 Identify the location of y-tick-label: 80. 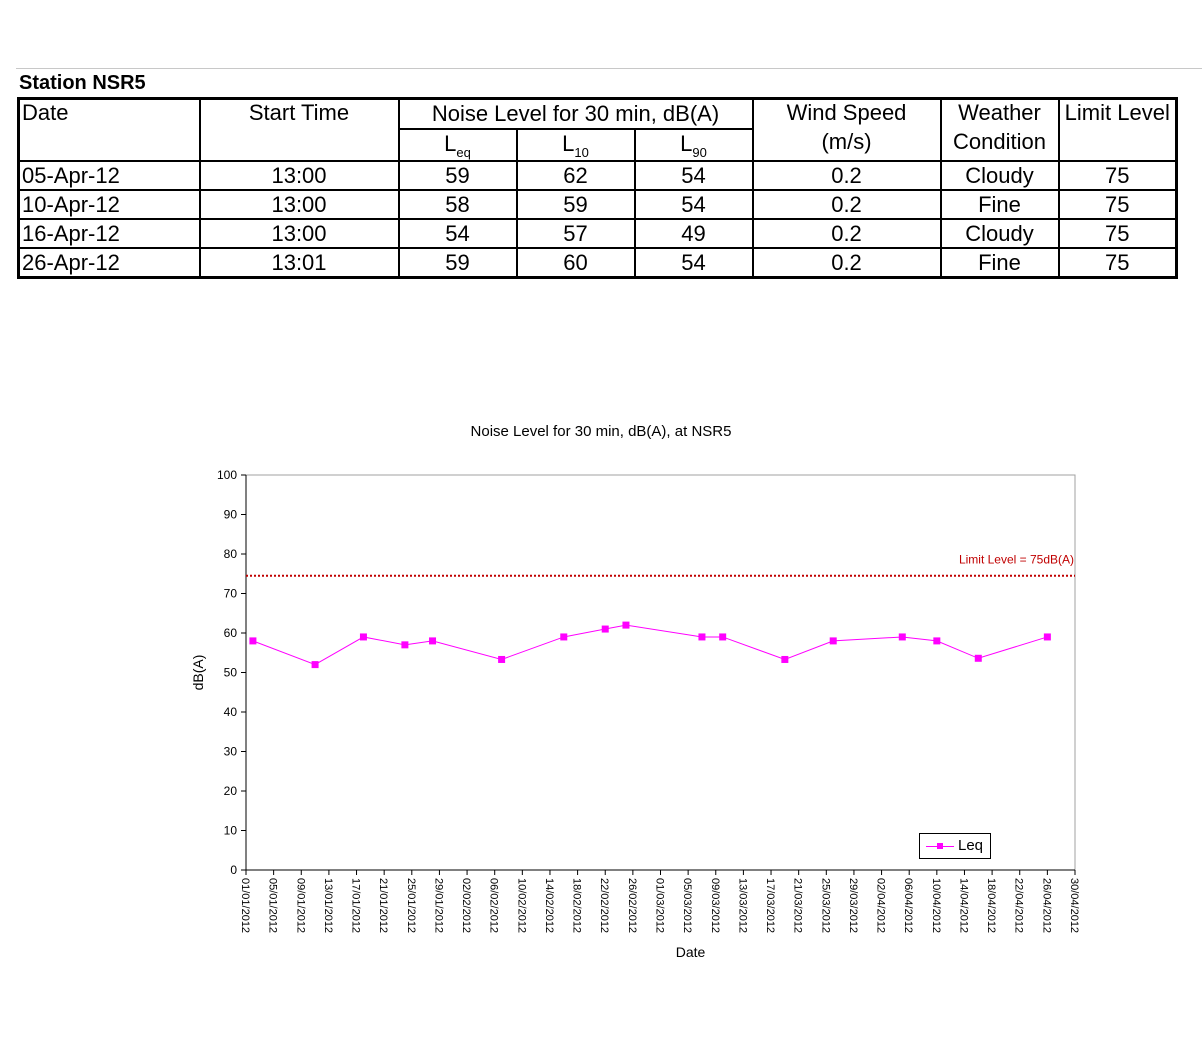
(231, 554).